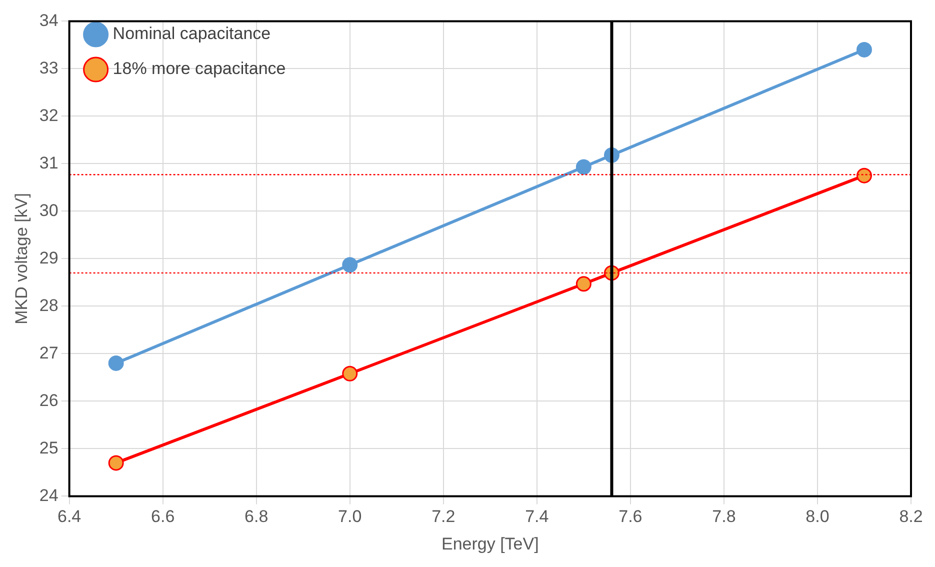  What do you see at coordinates (911, 516) in the screenshot?
I see `x-tick-label: 8.2` at bounding box center [911, 516].